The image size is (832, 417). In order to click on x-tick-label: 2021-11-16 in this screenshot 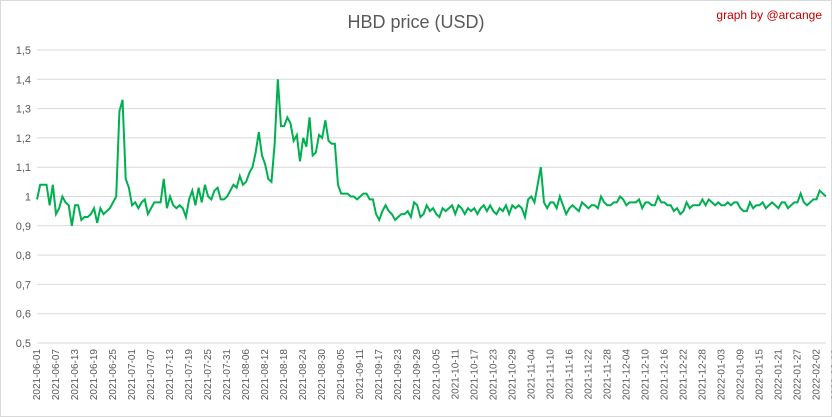, I will do `click(569, 374)`.